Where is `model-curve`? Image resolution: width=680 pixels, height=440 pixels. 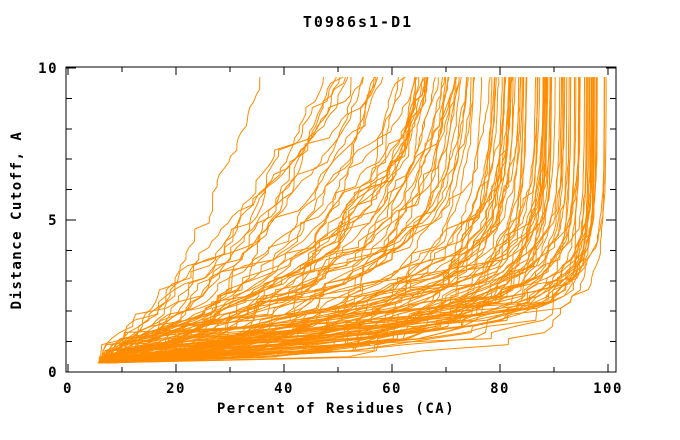 model-curve is located at coordinates (186, 220).